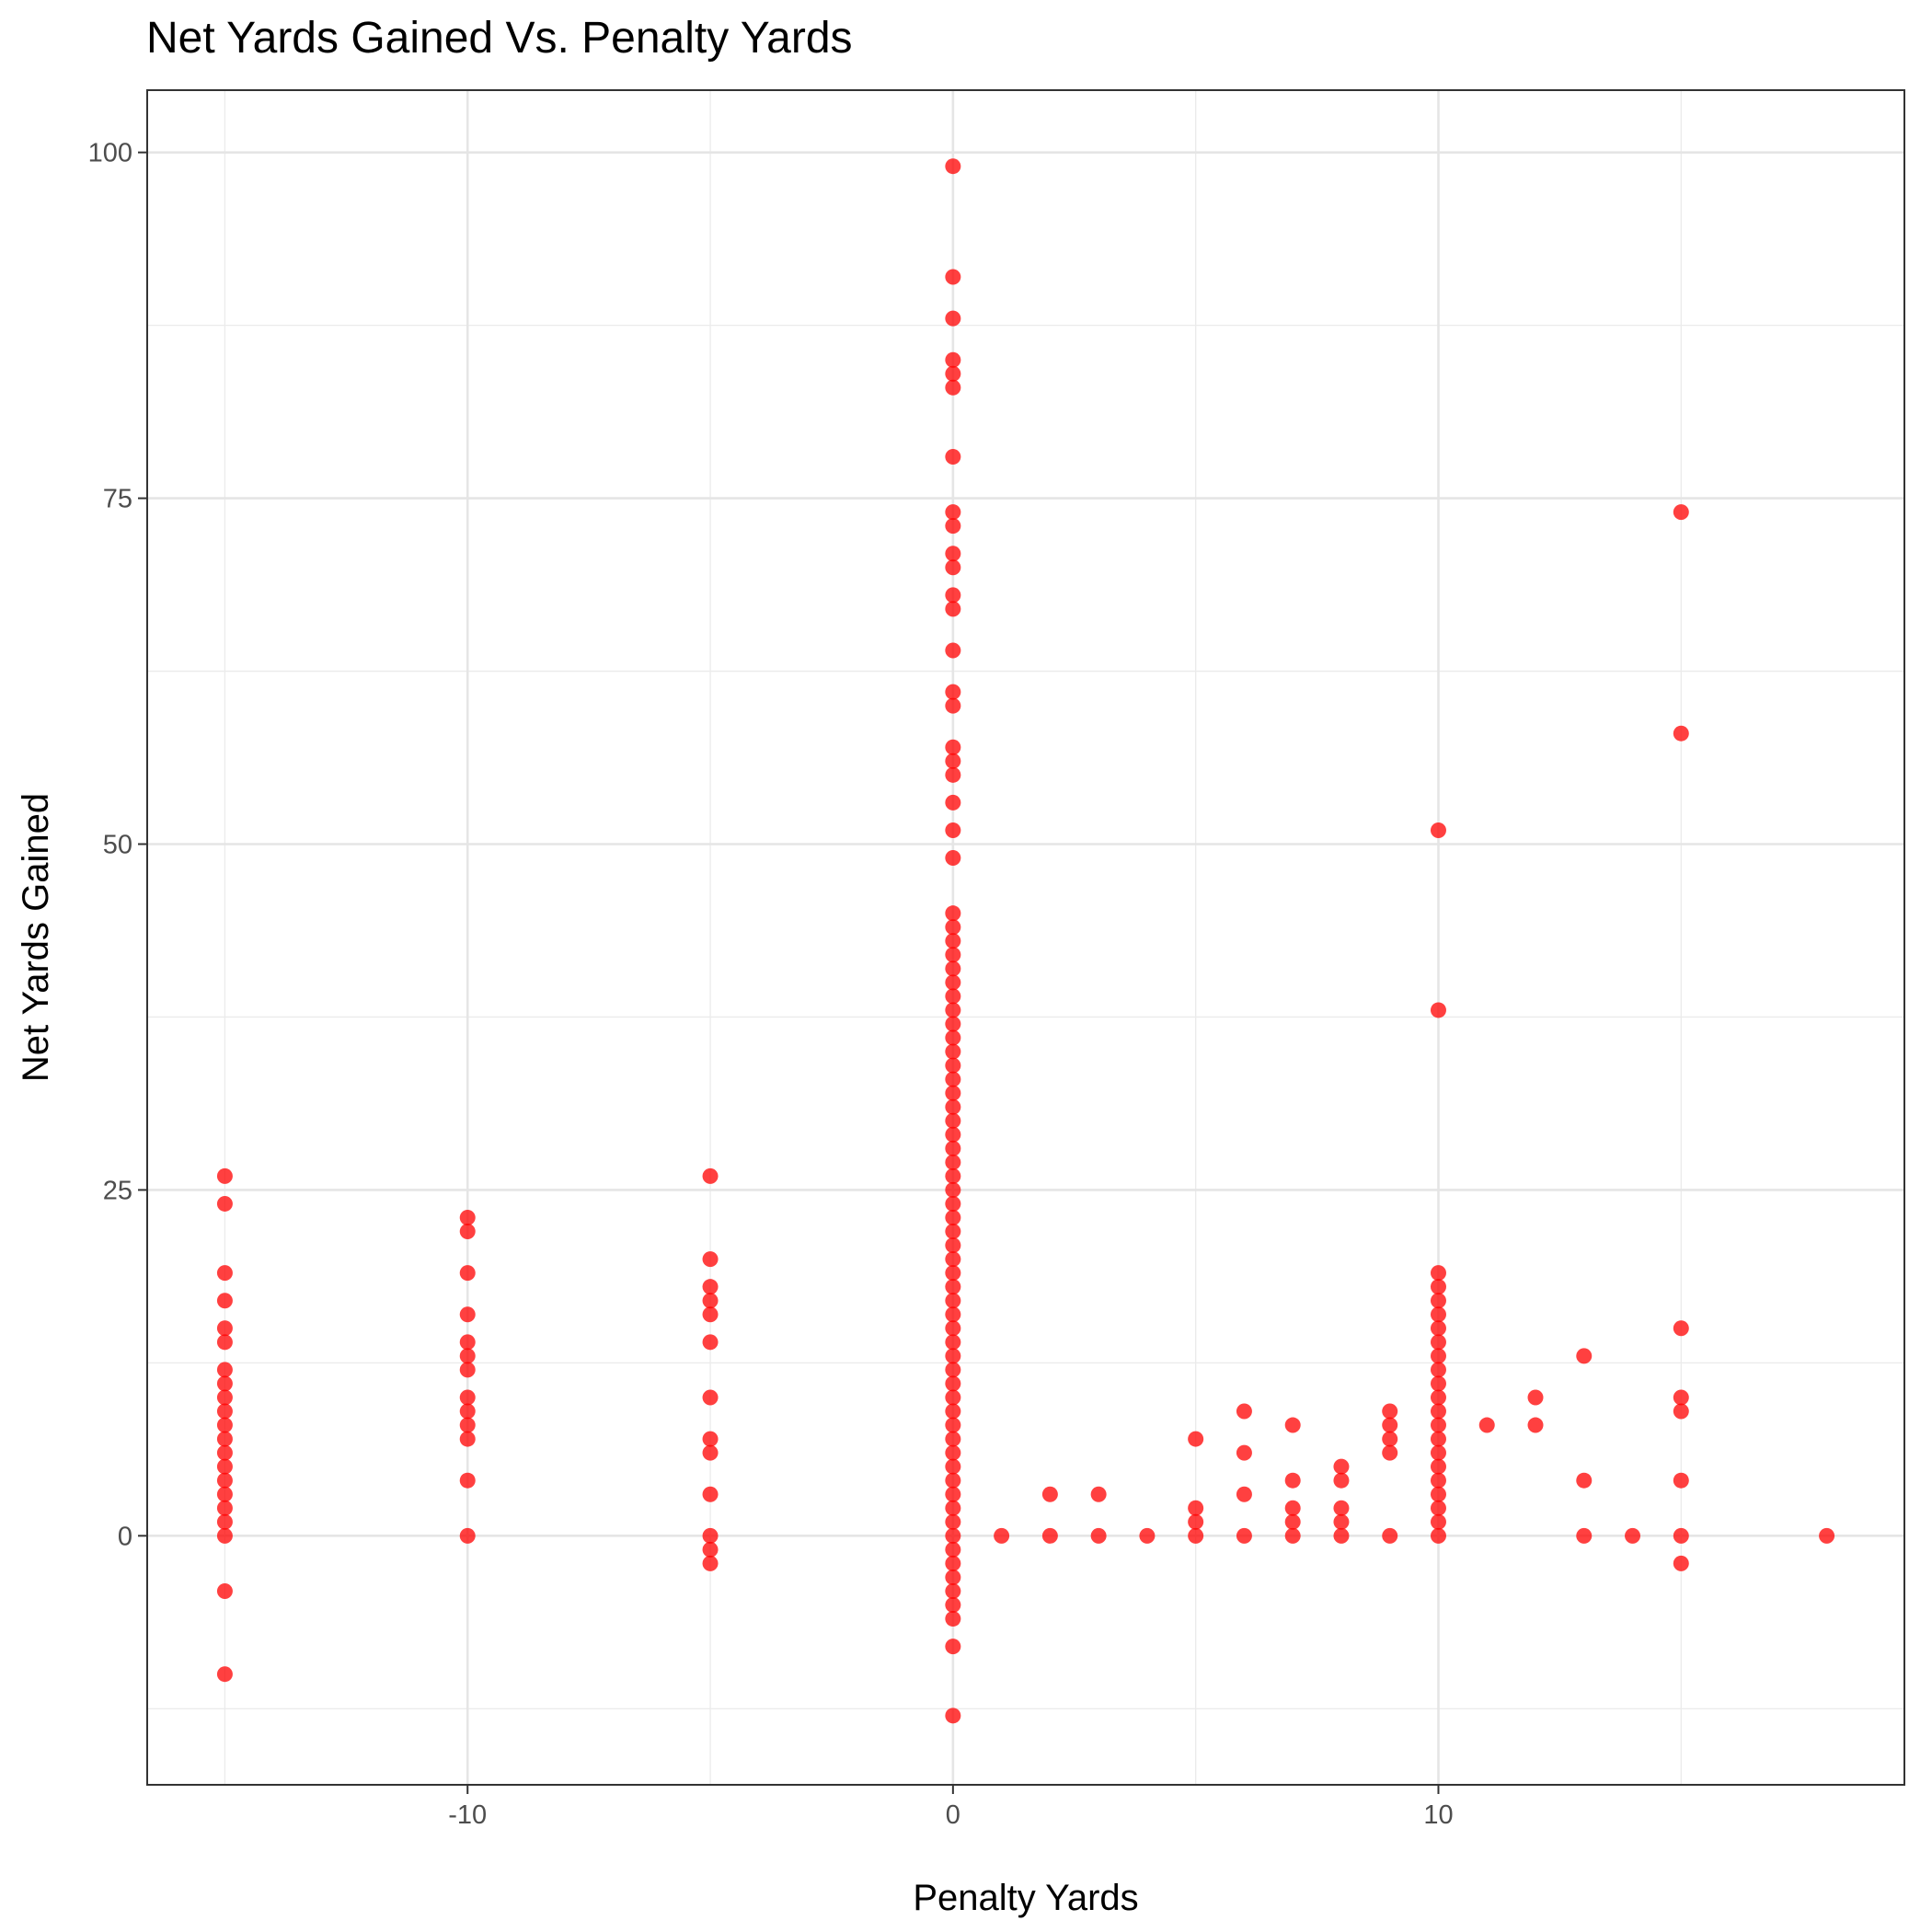  I want to click on y-tick-label: 75, so click(117, 499).